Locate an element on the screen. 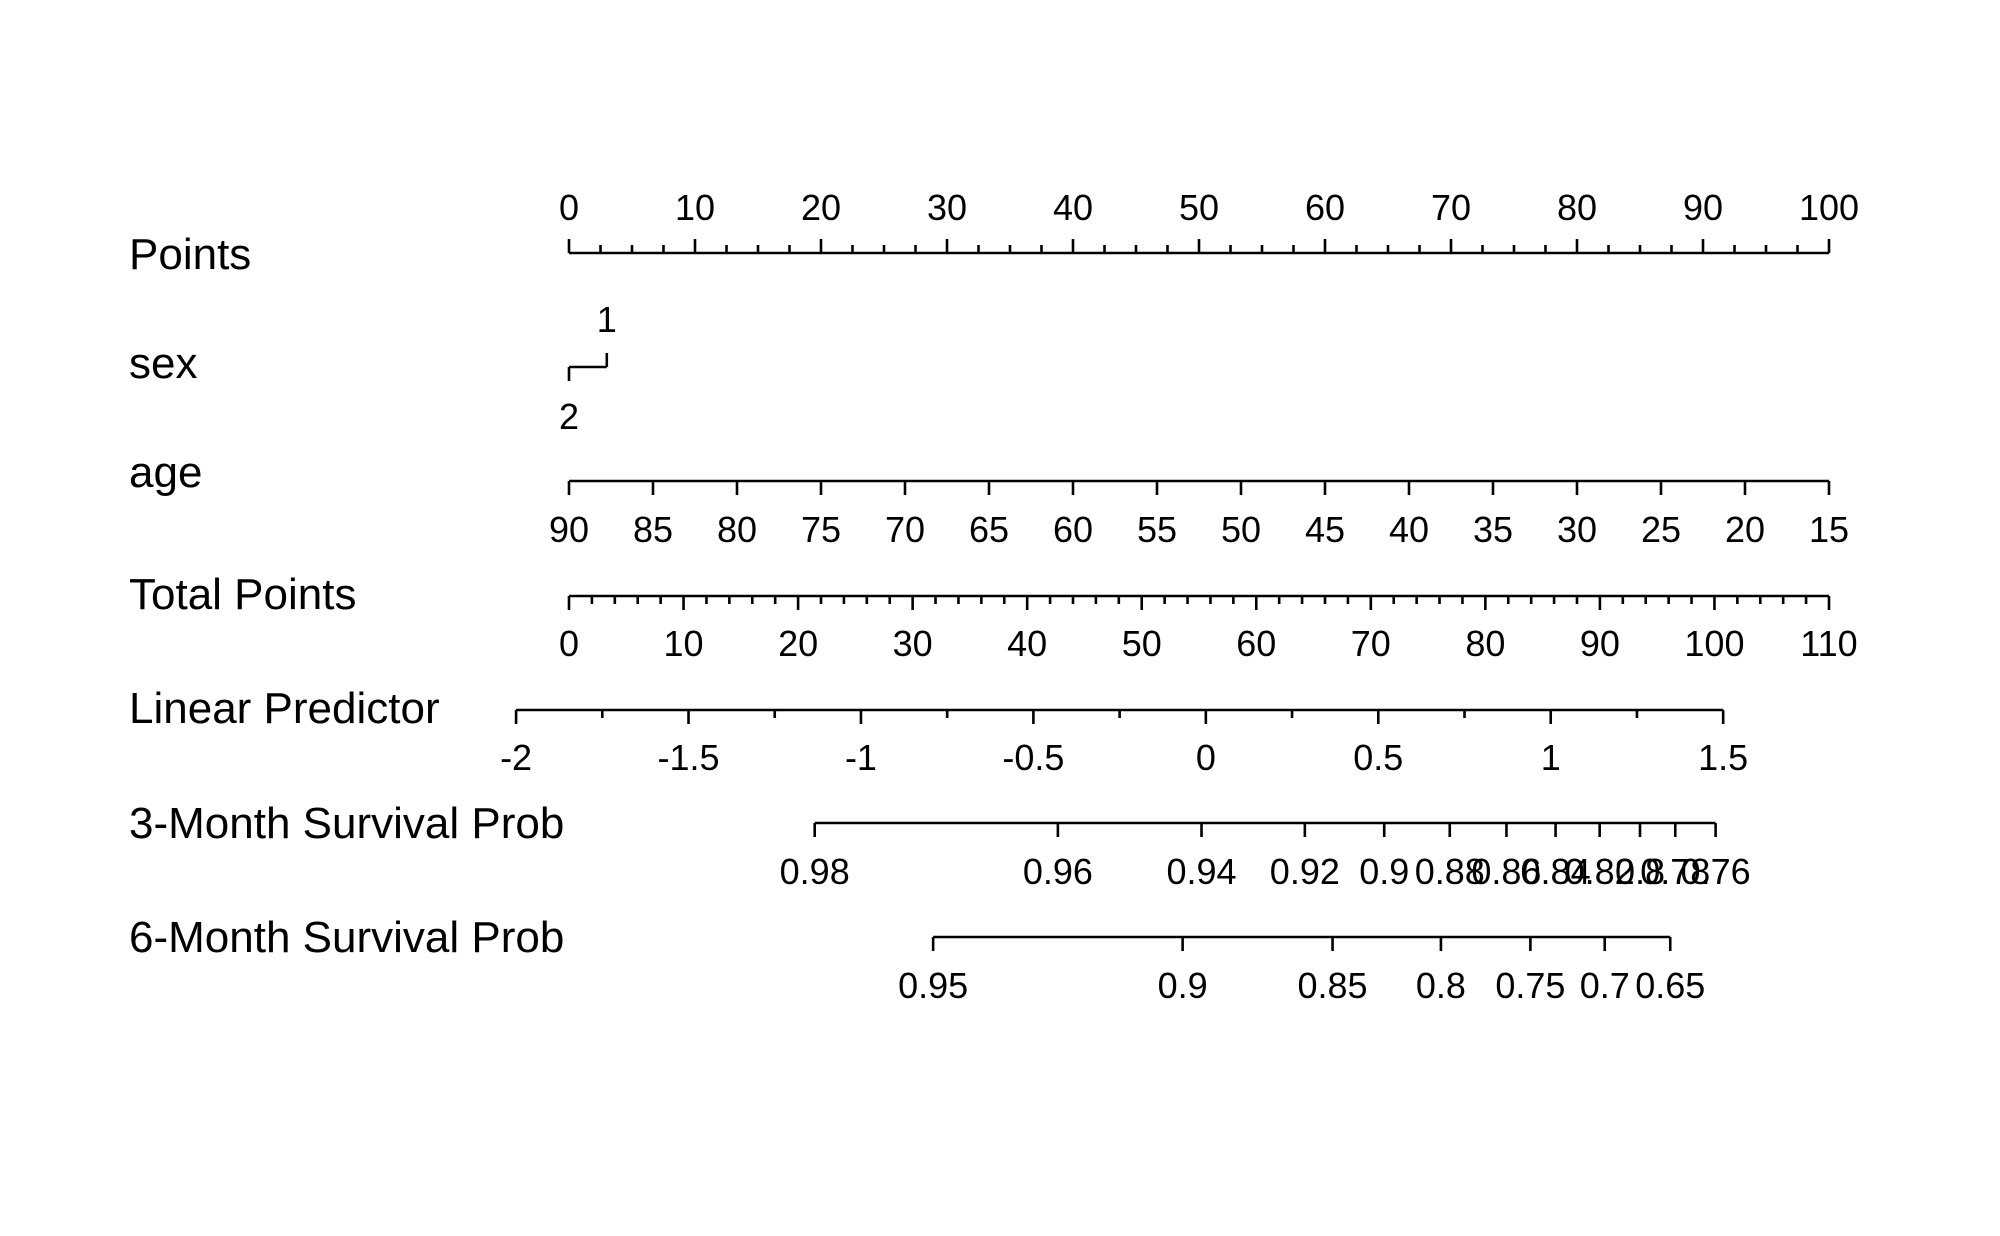  tick-label-age: 30 is located at coordinates (1577, 529).